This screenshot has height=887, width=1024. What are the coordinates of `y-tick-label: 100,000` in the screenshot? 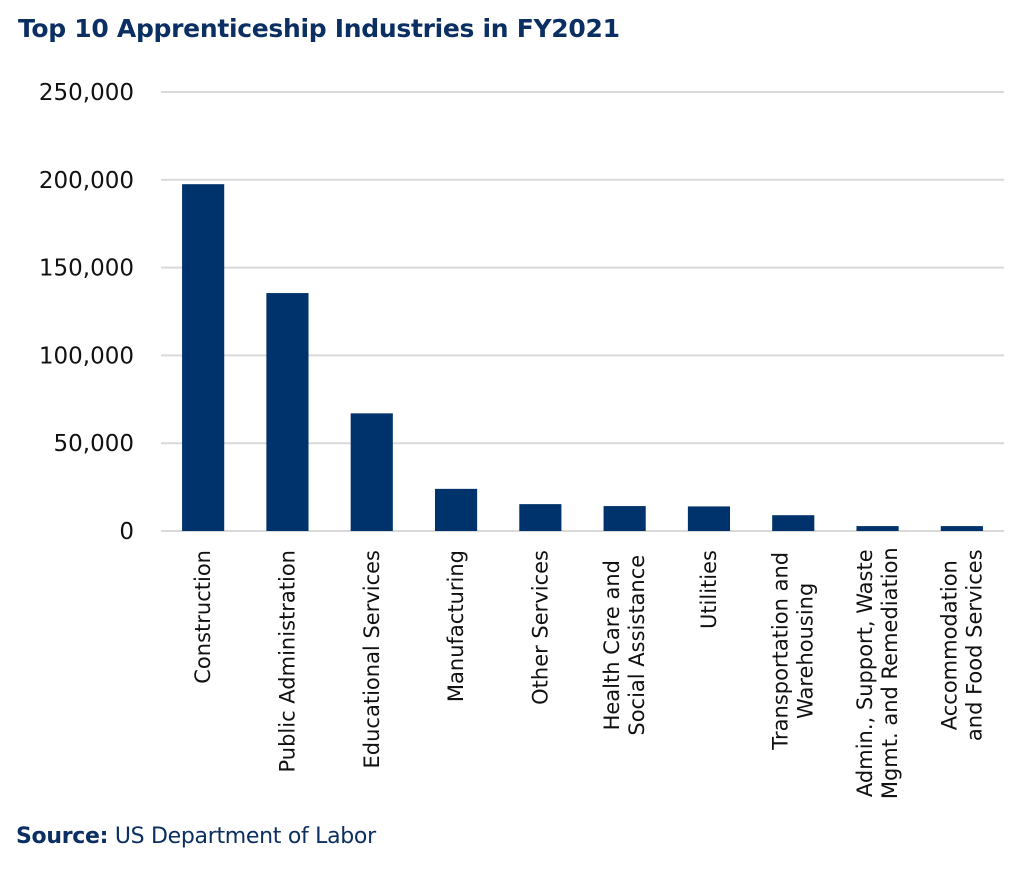 It's located at (86, 356).